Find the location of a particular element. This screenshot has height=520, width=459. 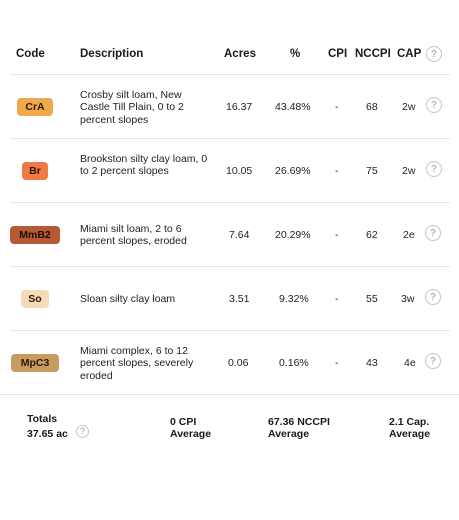

acres-value: 3.51 is located at coordinates (239, 299).